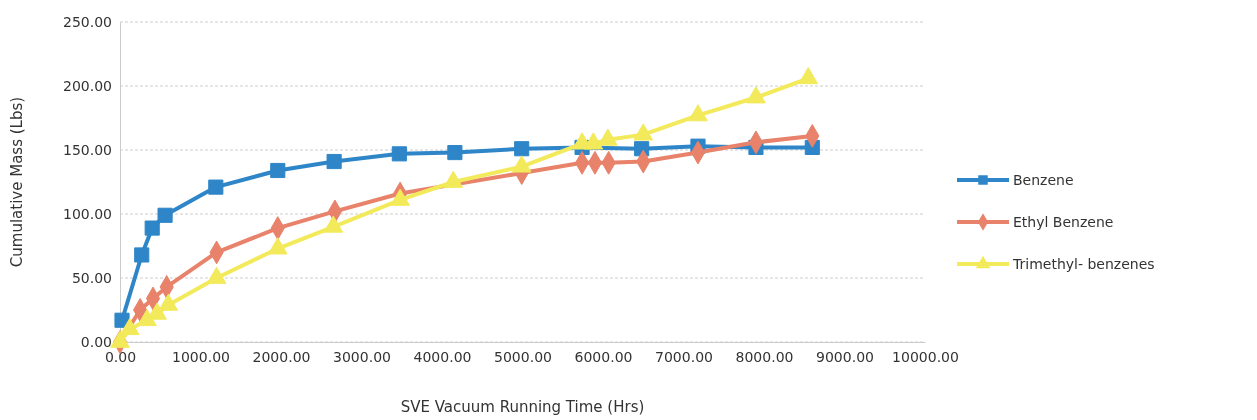 The height and width of the screenshot is (420, 1257). Describe the element at coordinates (764, 356) in the screenshot. I see `x-tick-label: 8000.00` at that location.